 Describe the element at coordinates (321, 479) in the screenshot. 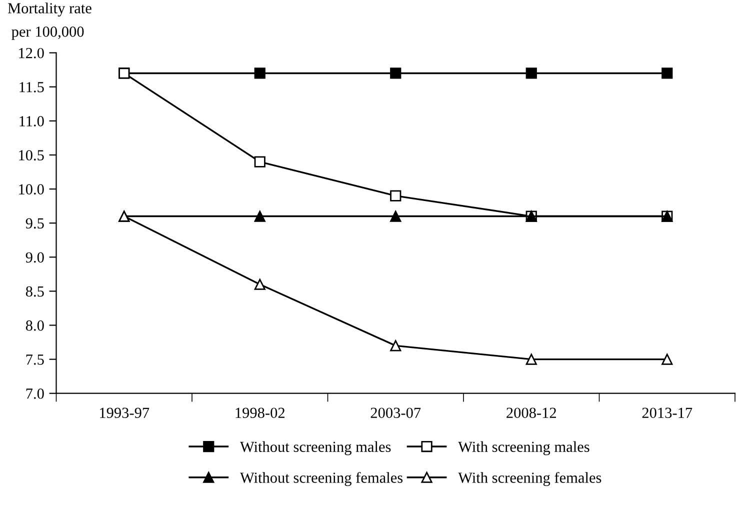

I see `legend-label: Without screening females` at that location.